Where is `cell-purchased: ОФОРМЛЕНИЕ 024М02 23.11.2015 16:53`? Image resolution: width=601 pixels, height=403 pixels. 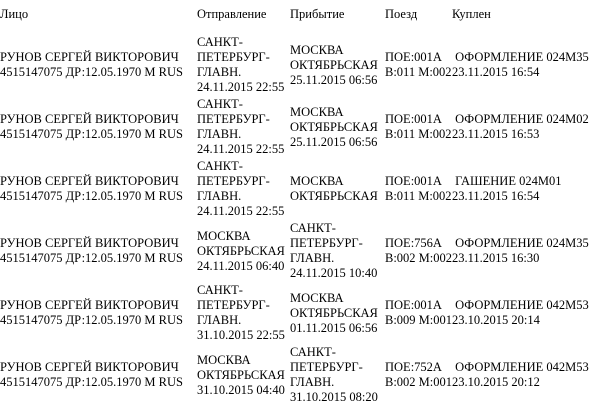
cell-purchased: ОФОРМЛЕНИЕ 024М02 23.11.2015 16:53 is located at coordinates (520, 126).